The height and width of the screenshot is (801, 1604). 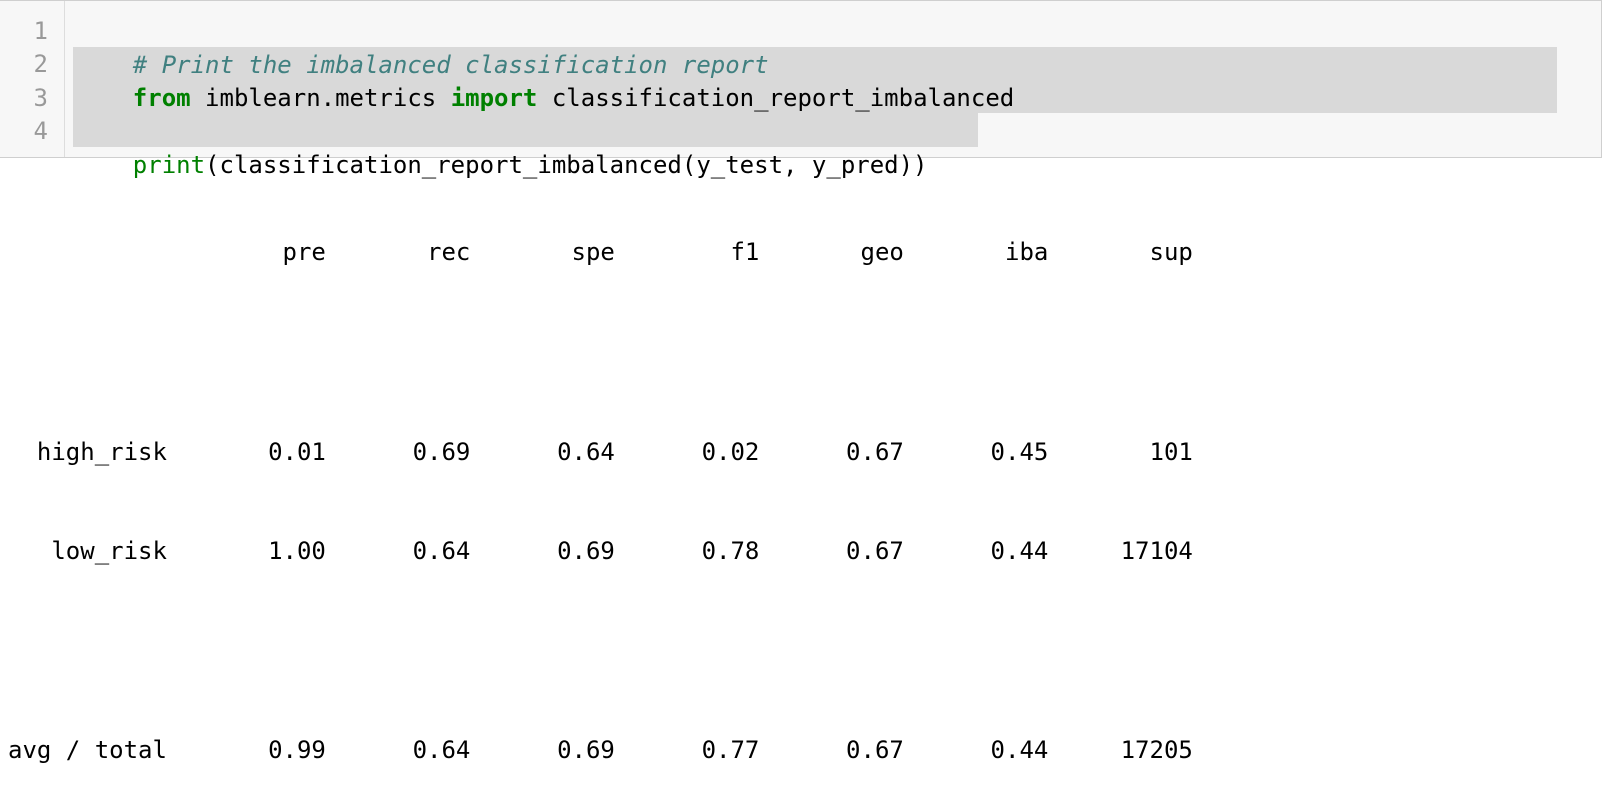 I want to click on module-name: imblearn.metrics, so click(x=320, y=98).